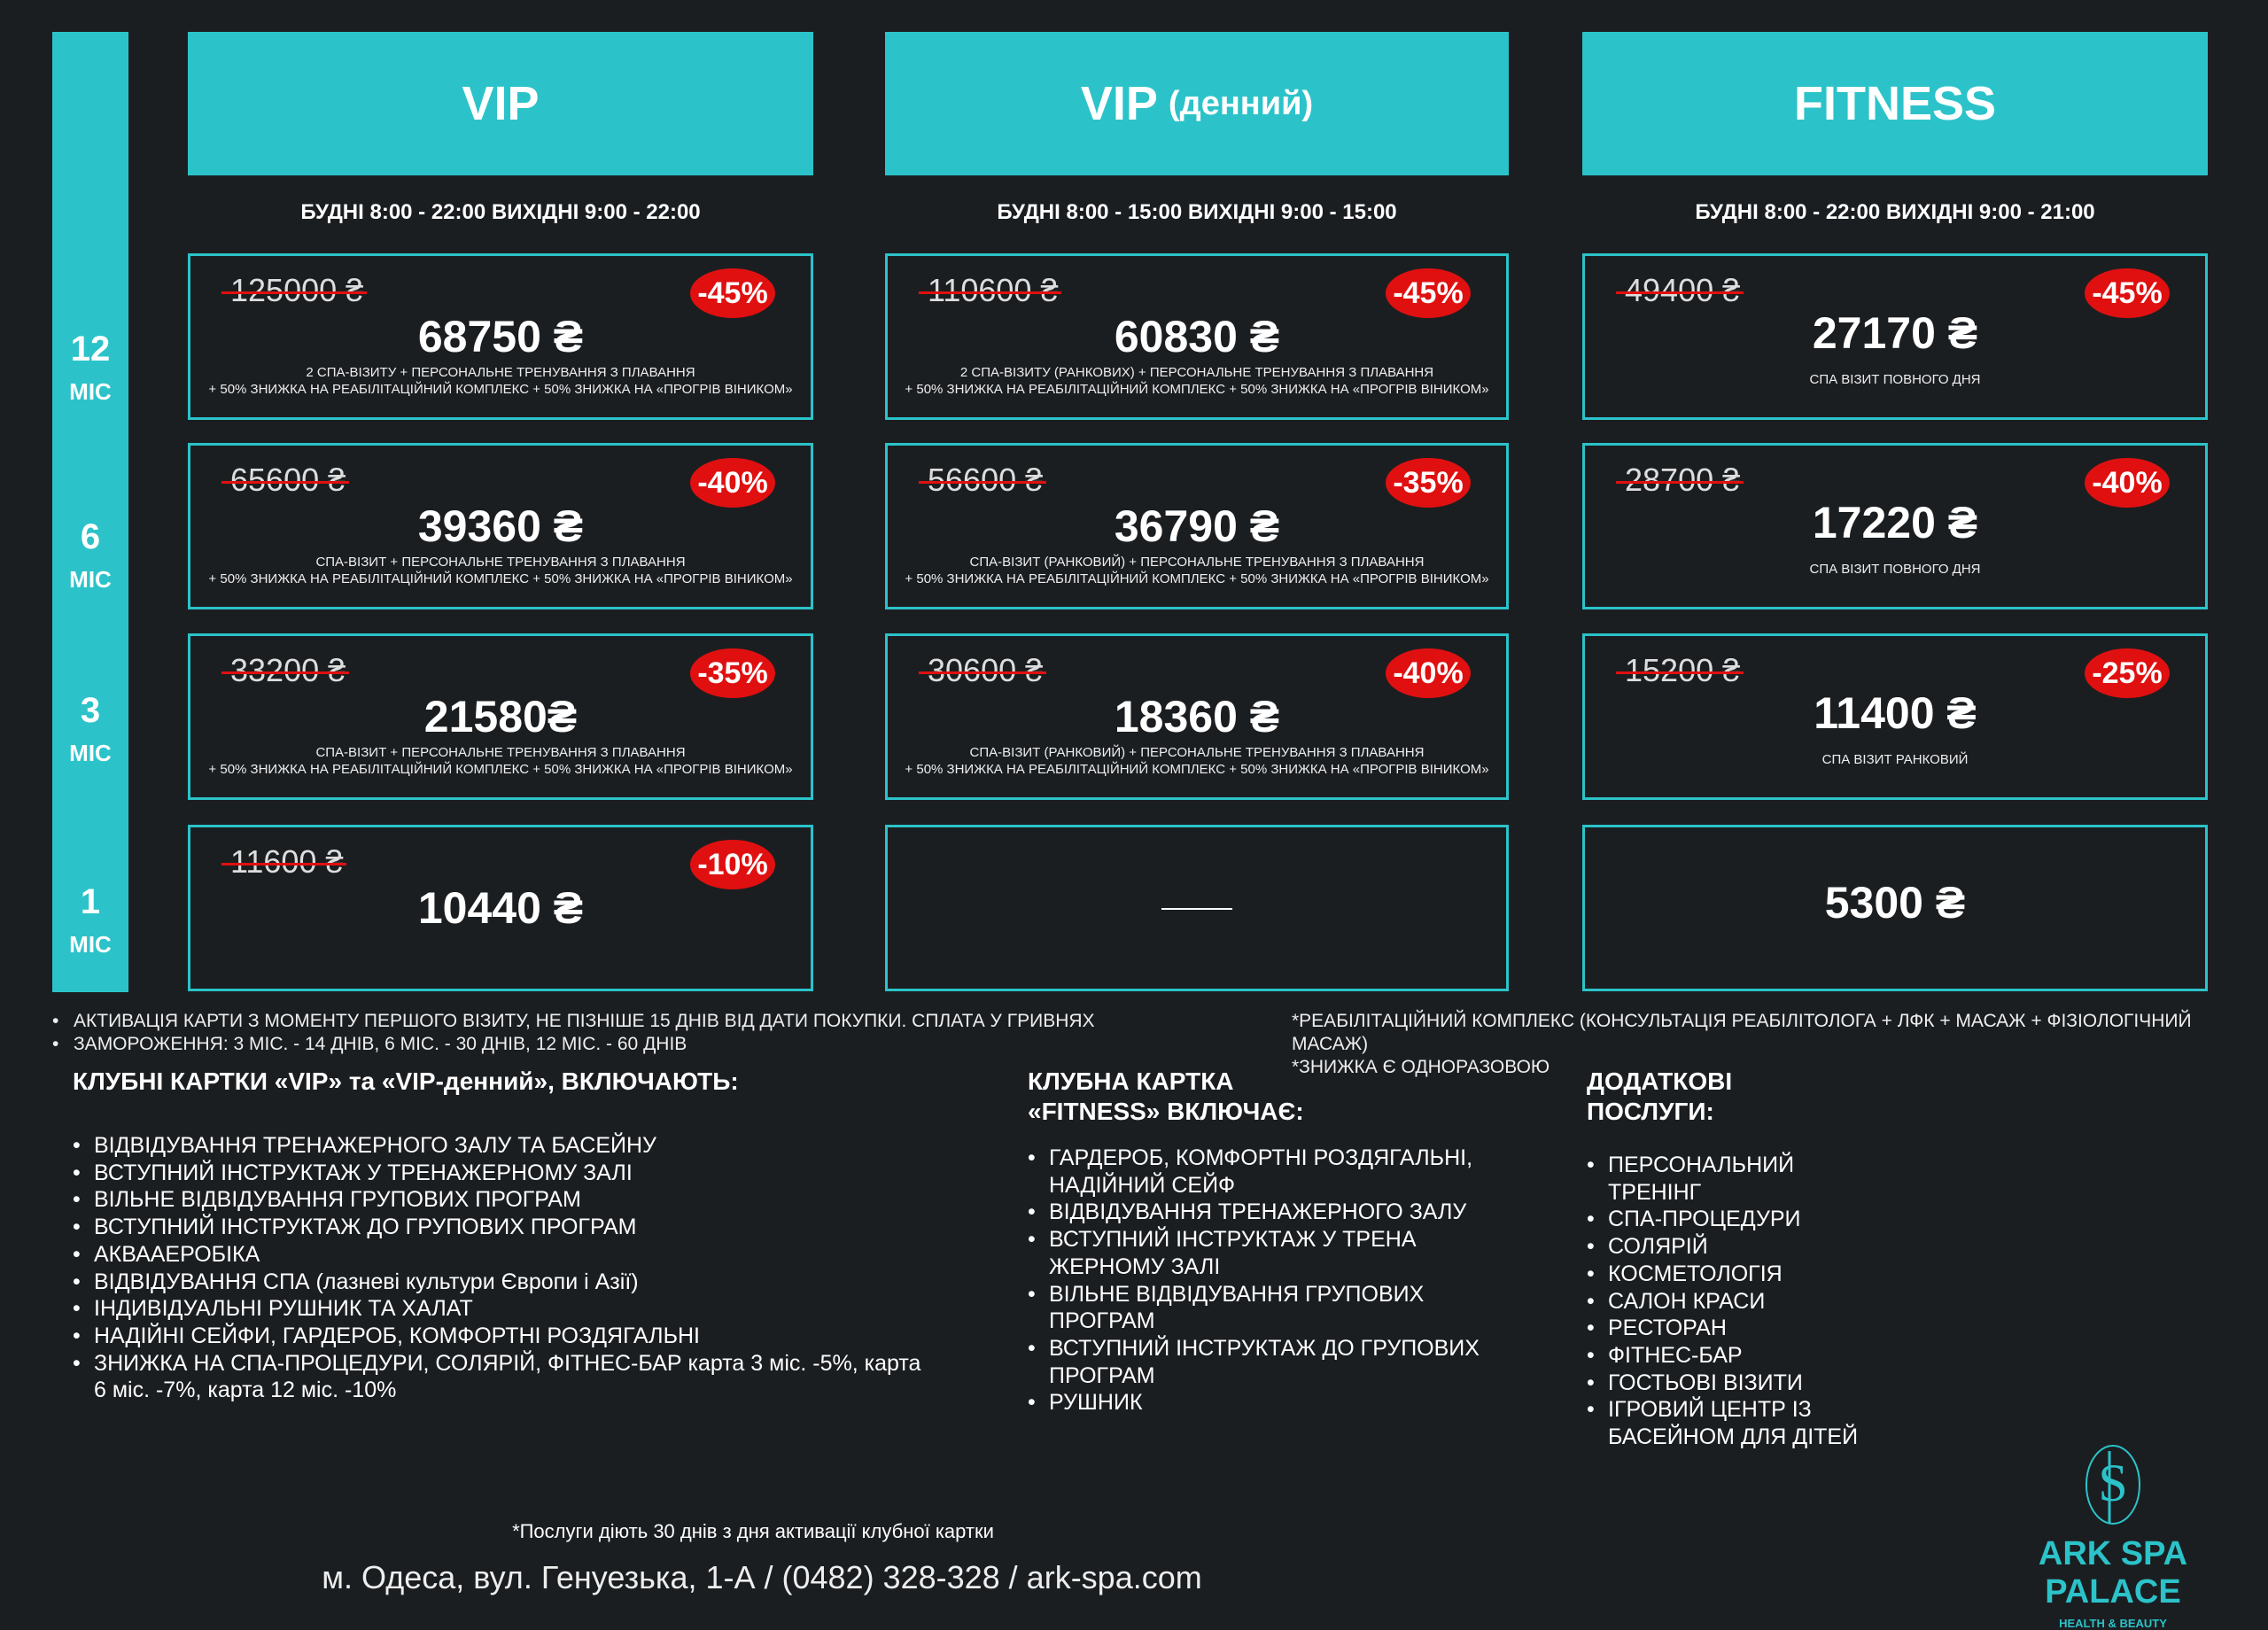  What do you see at coordinates (2127, 673) in the screenshot?
I see `discount-badge: -25%` at bounding box center [2127, 673].